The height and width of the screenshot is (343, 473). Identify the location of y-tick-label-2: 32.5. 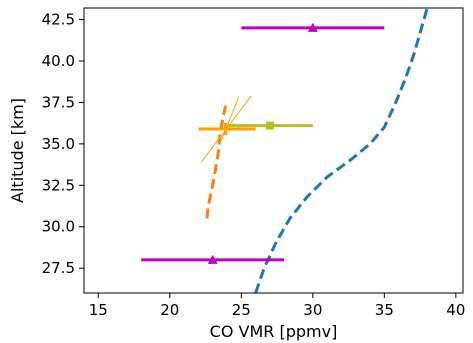
(58, 185).